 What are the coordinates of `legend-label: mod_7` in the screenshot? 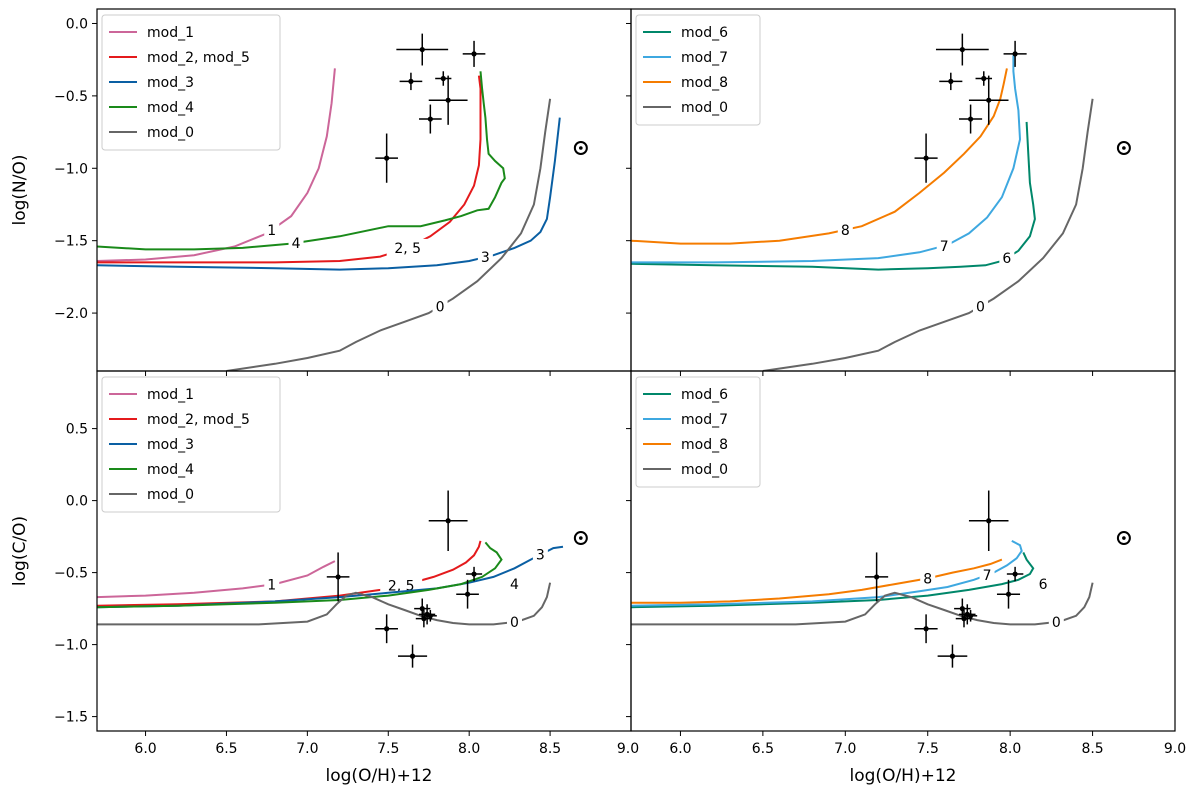 It's located at (704, 58).